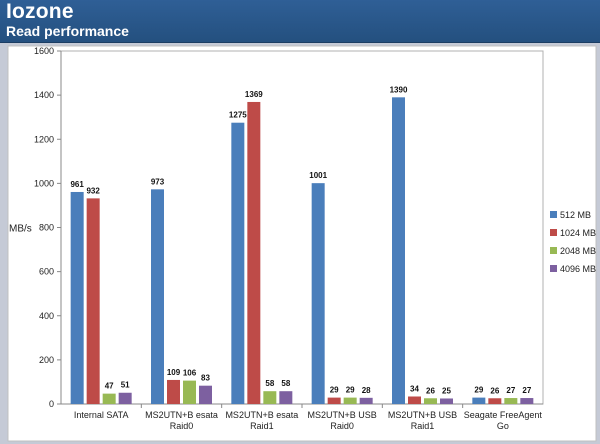 The image size is (600, 444). I want to click on data-label: 47, so click(109, 386).